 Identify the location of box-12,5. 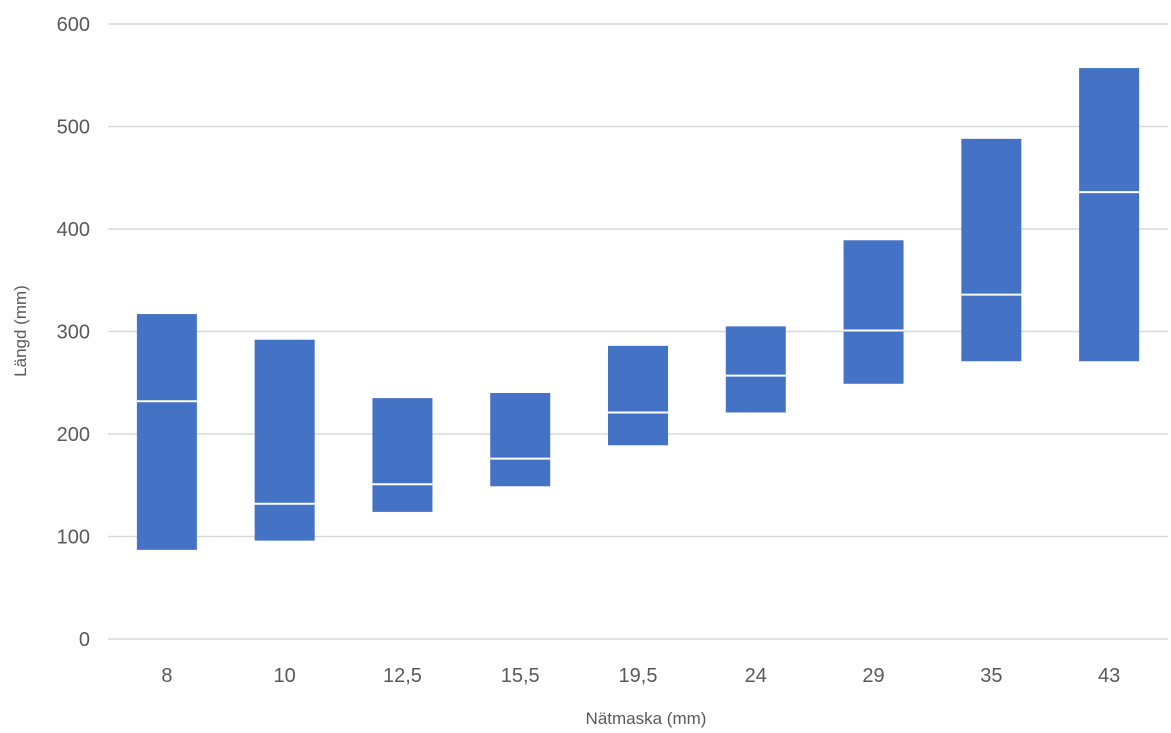
(402, 455).